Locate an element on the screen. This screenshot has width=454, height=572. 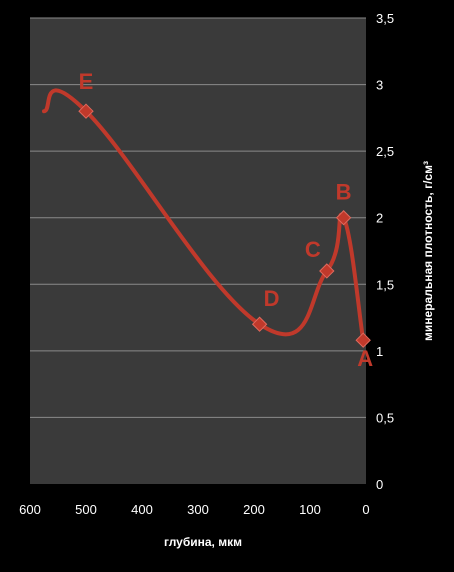
y-tick-label: 3 is located at coordinates (379, 85).